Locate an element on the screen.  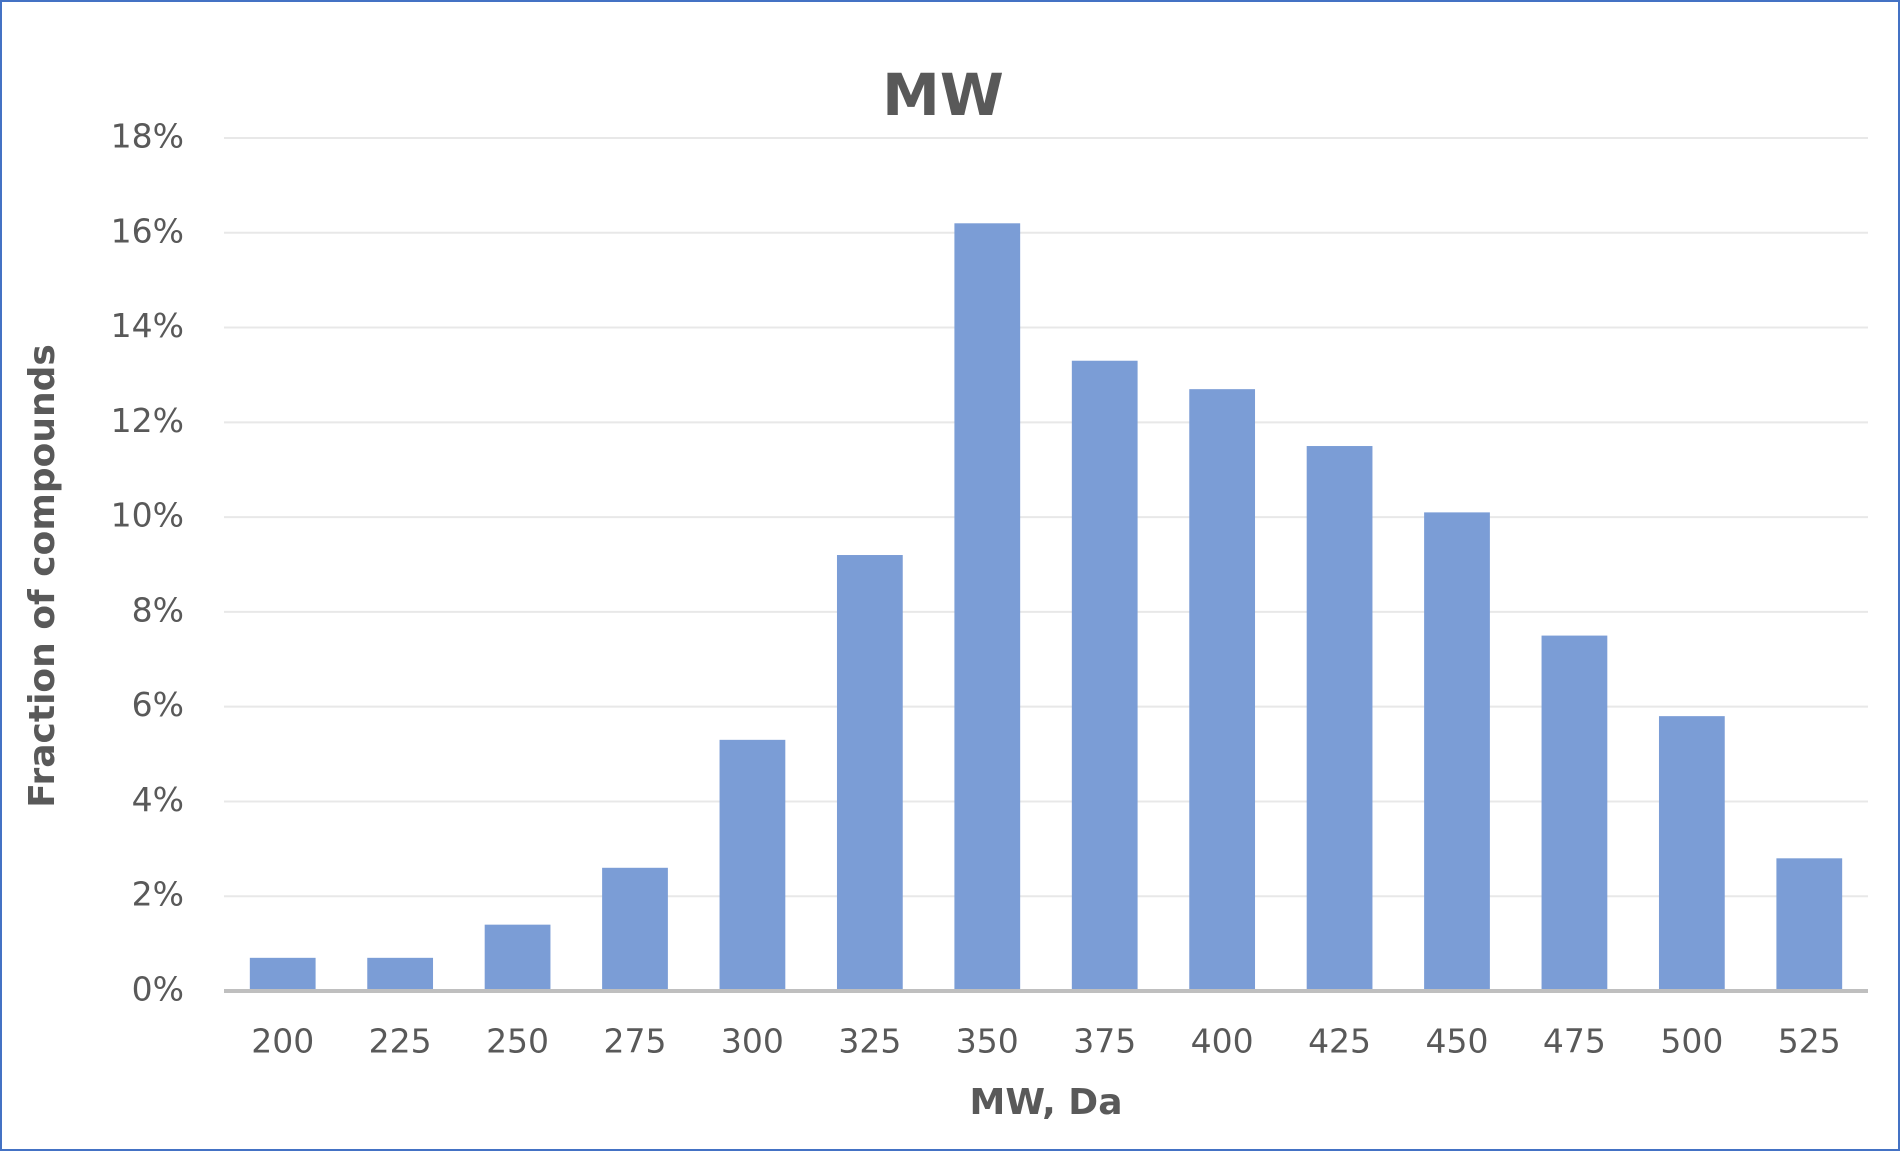
y-tick-label: 14% is located at coordinates (147, 325).